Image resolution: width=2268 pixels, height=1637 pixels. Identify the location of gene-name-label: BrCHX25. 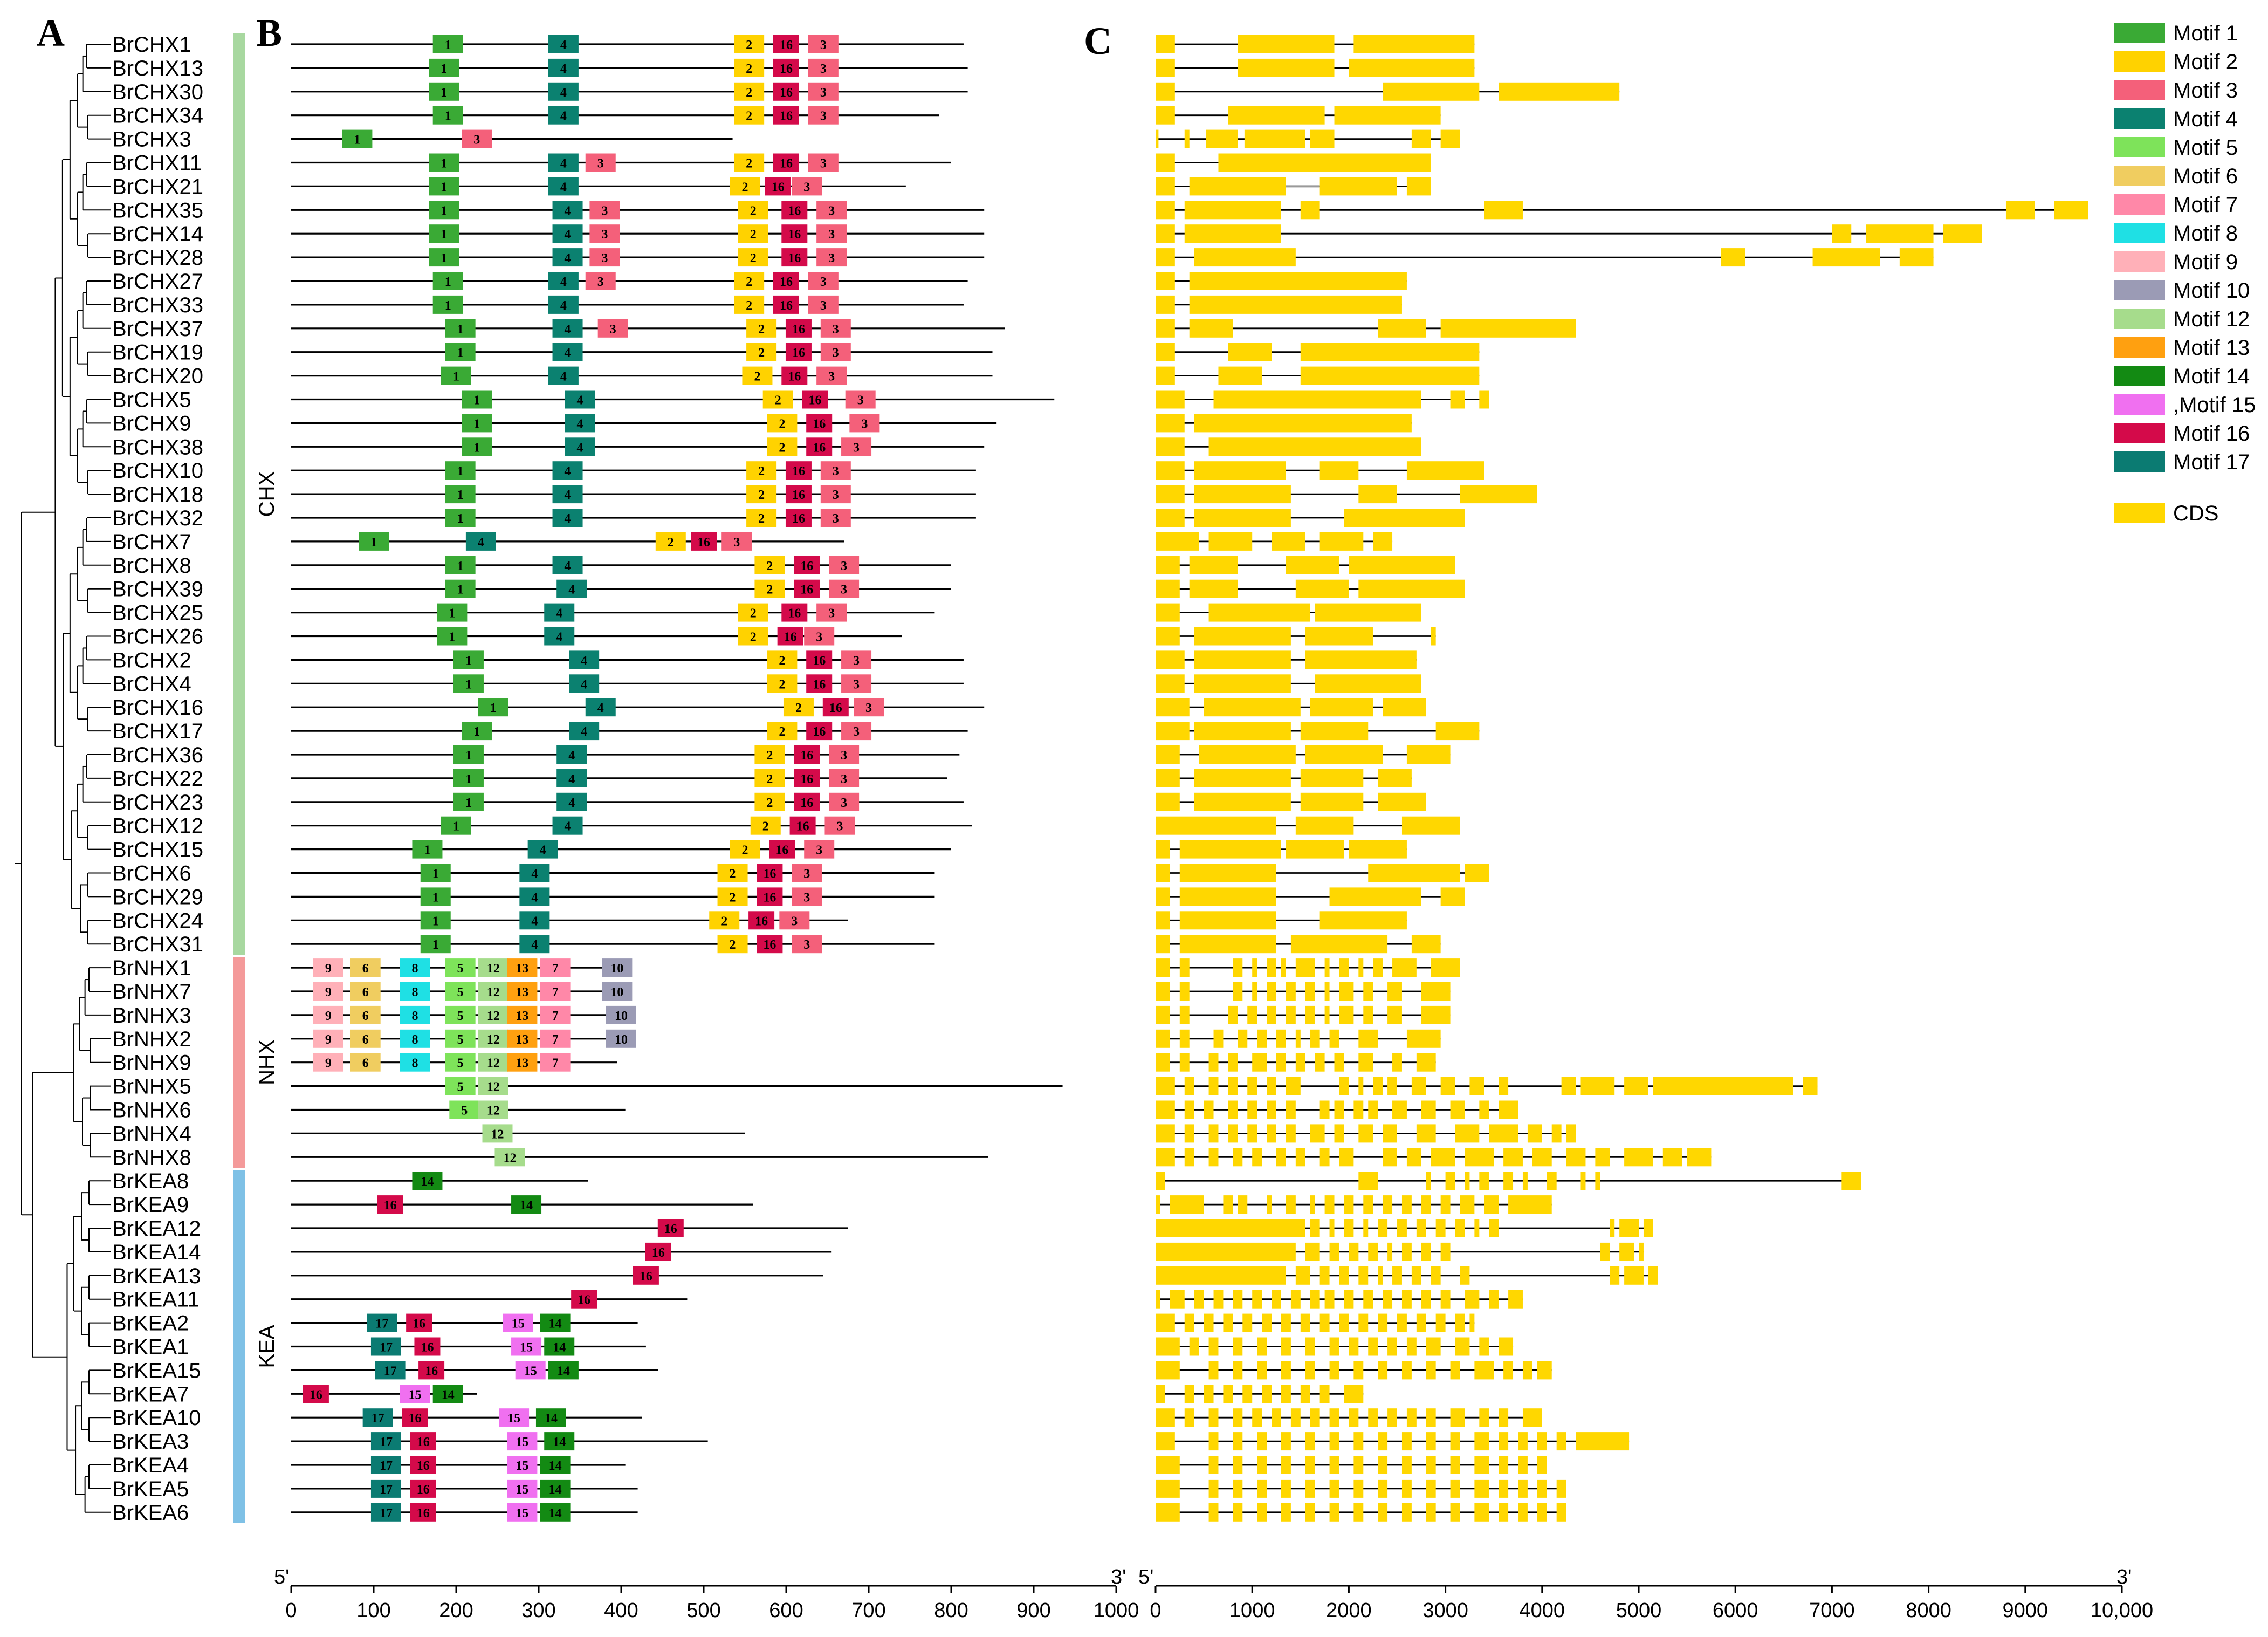
(157, 613).